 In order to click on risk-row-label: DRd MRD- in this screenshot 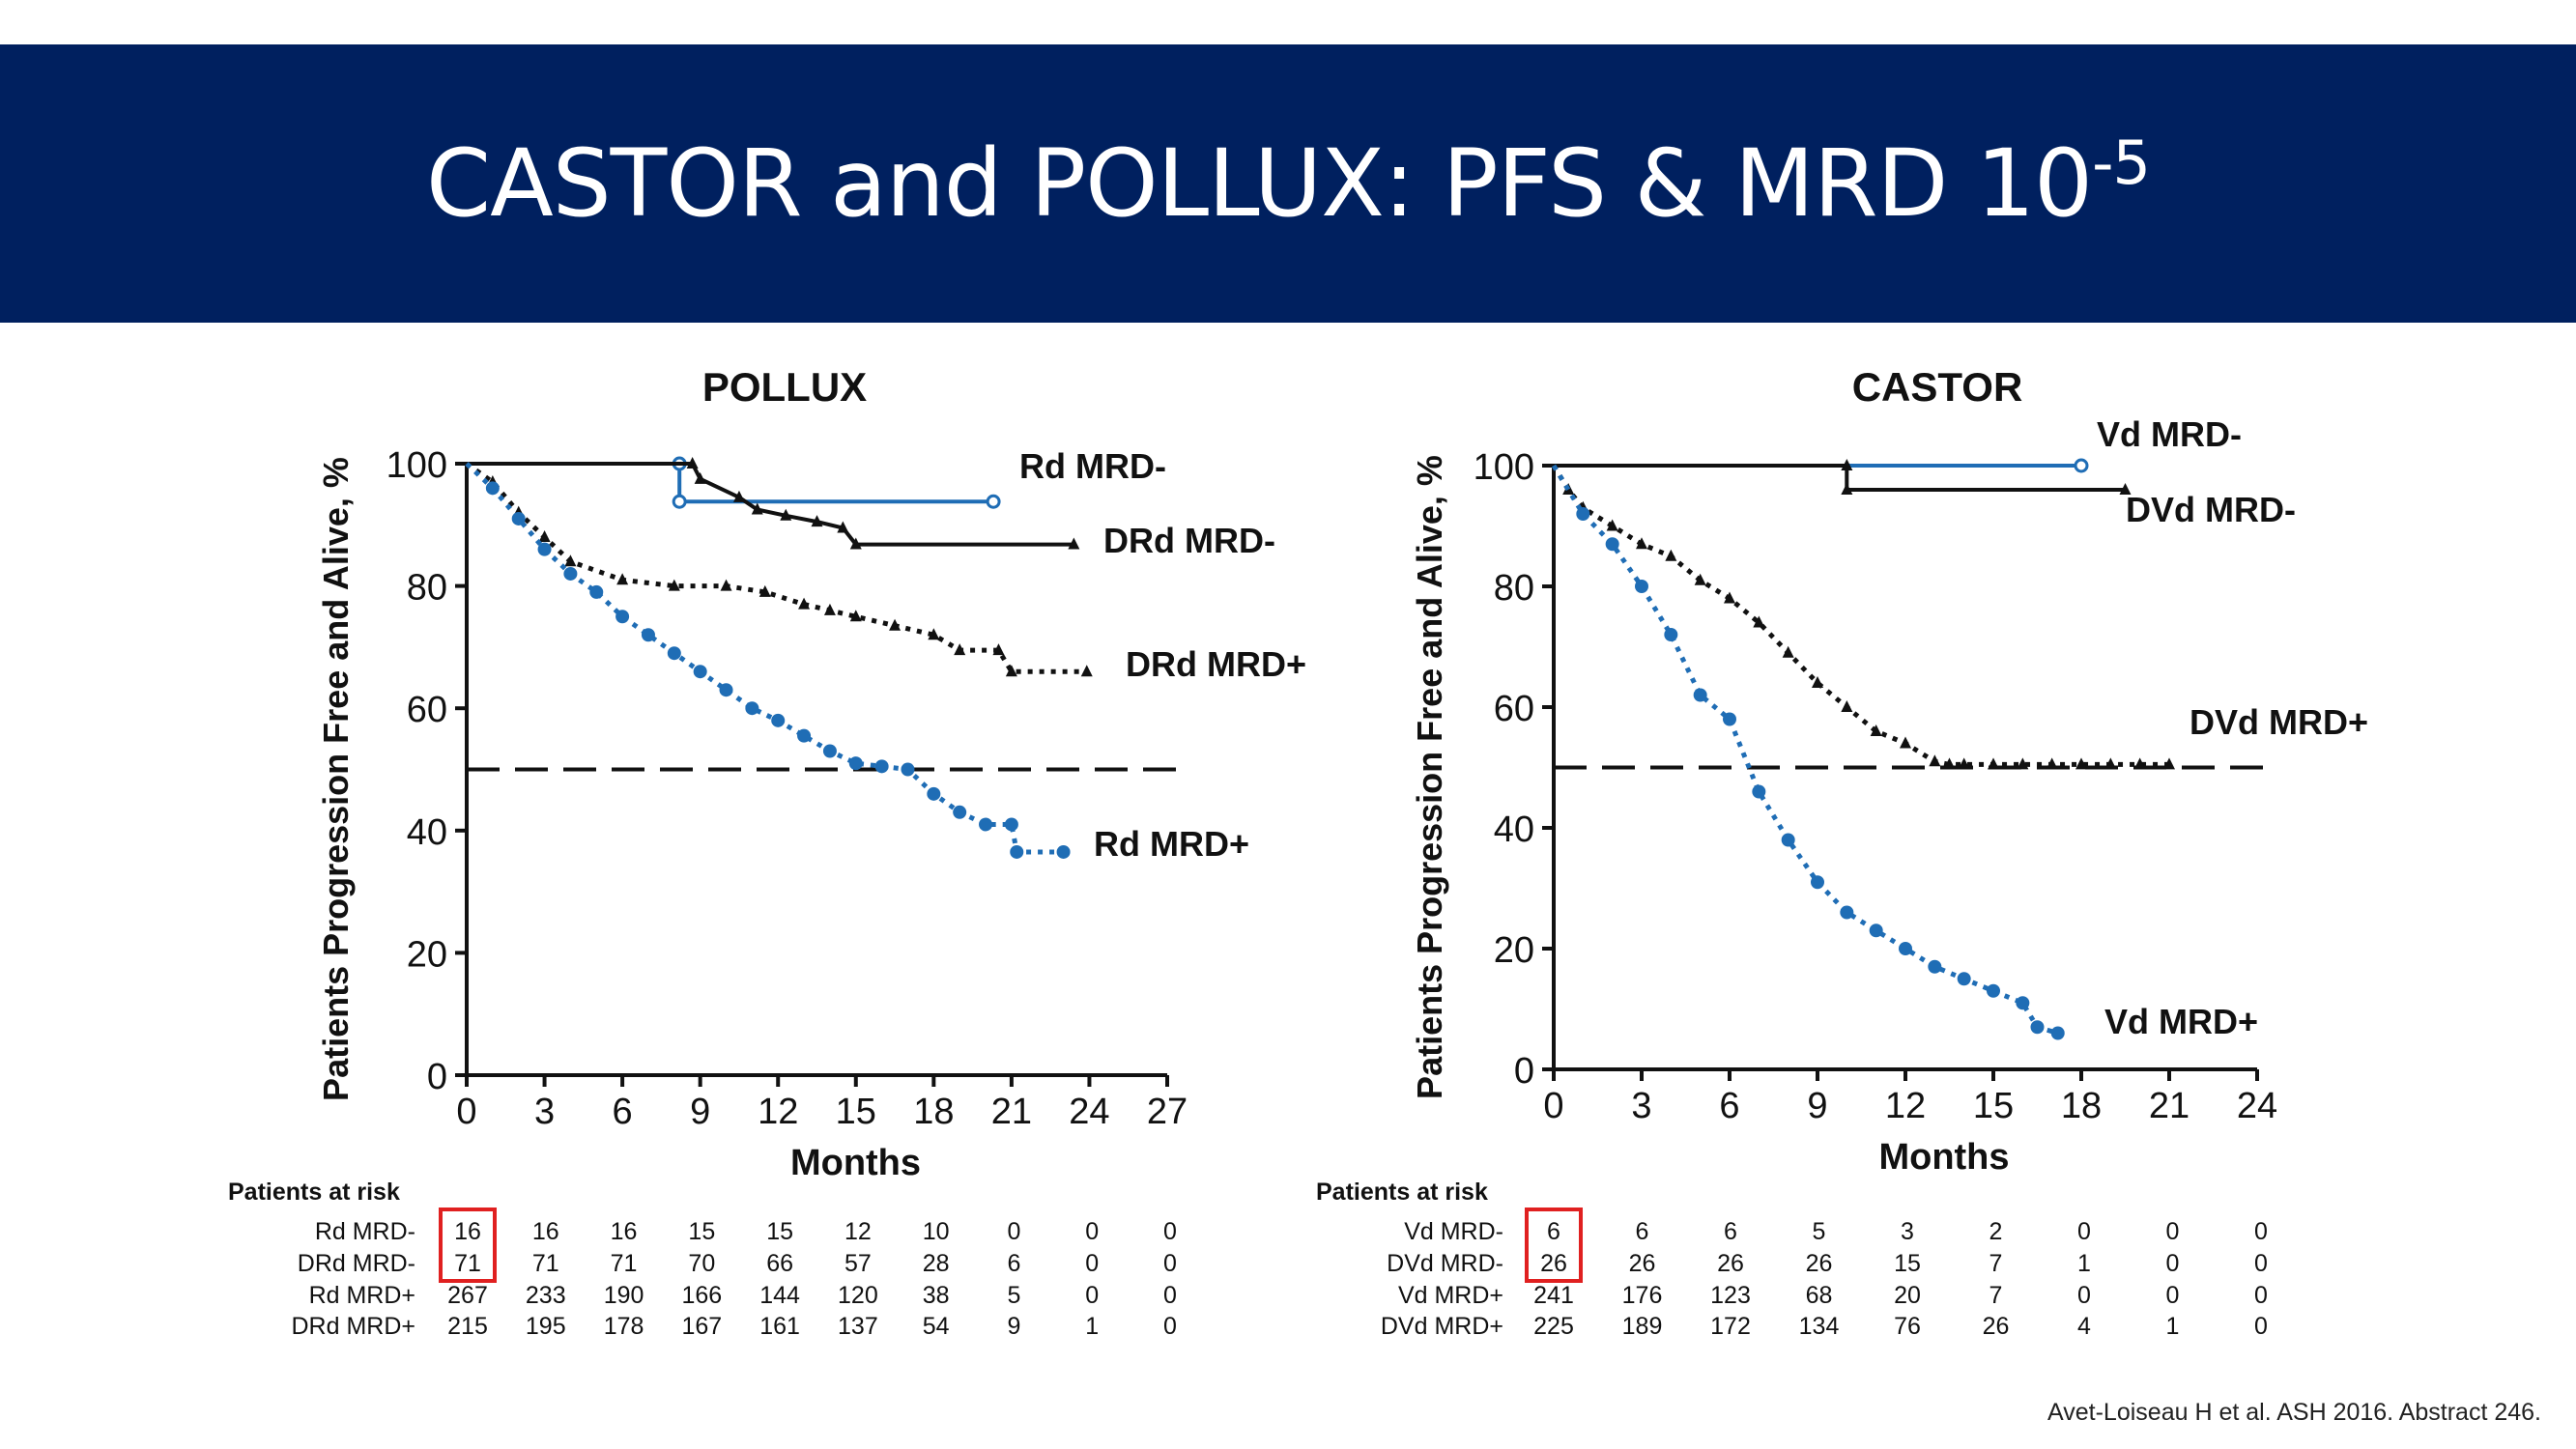, I will do `click(357, 1263)`.